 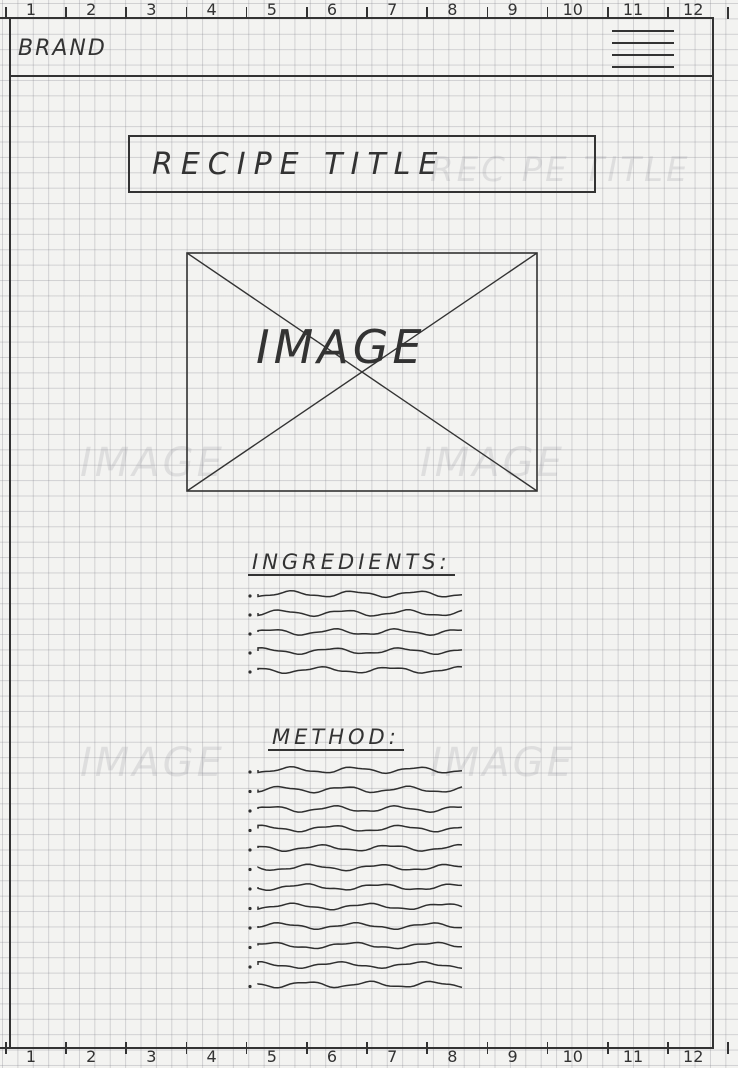 I want to click on page-right-border, so click(x=713, y=533).